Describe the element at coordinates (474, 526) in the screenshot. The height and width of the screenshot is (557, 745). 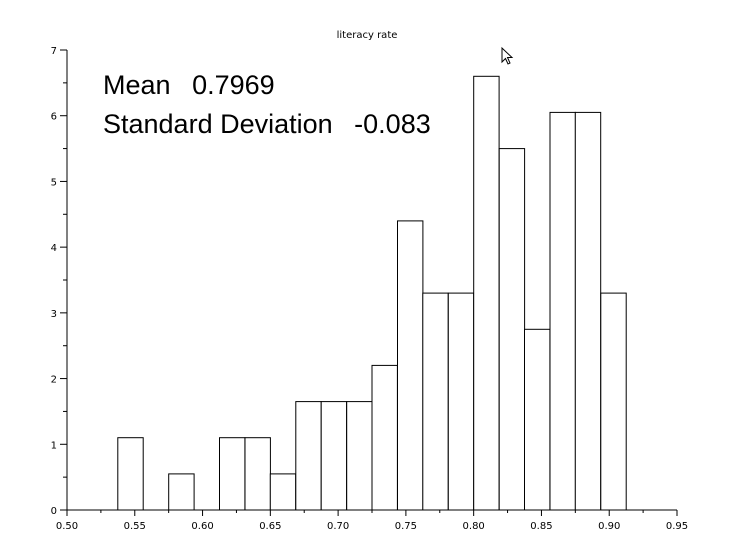
I see `x-tick-label-6: 0.80` at that location.